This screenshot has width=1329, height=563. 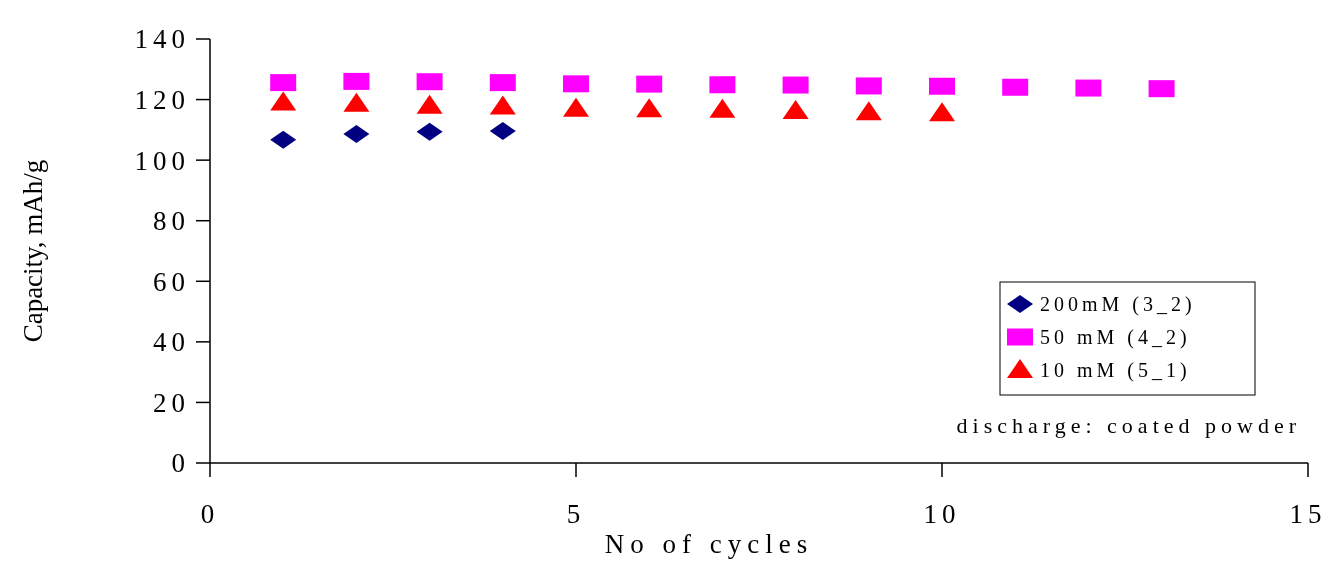 I want to click on annotation: discharge: coated powder, so click(x=1128, y=425).